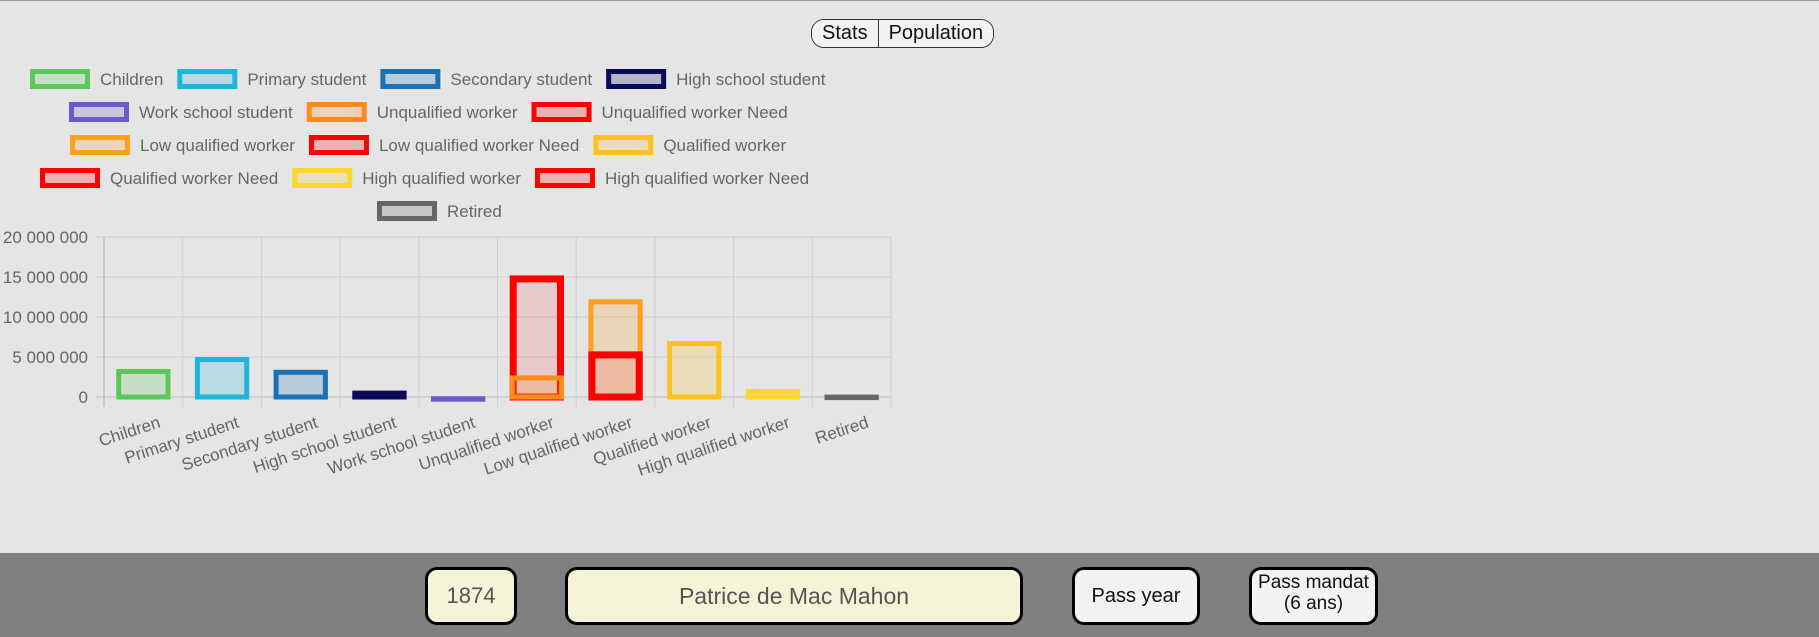 The image size is (1819, 637). What do you see at coordinates (447, 112) in the screenshot?
I see `legend-item-unqualified-worker-label: Unqualified worker` at bounding box center [447, 112].